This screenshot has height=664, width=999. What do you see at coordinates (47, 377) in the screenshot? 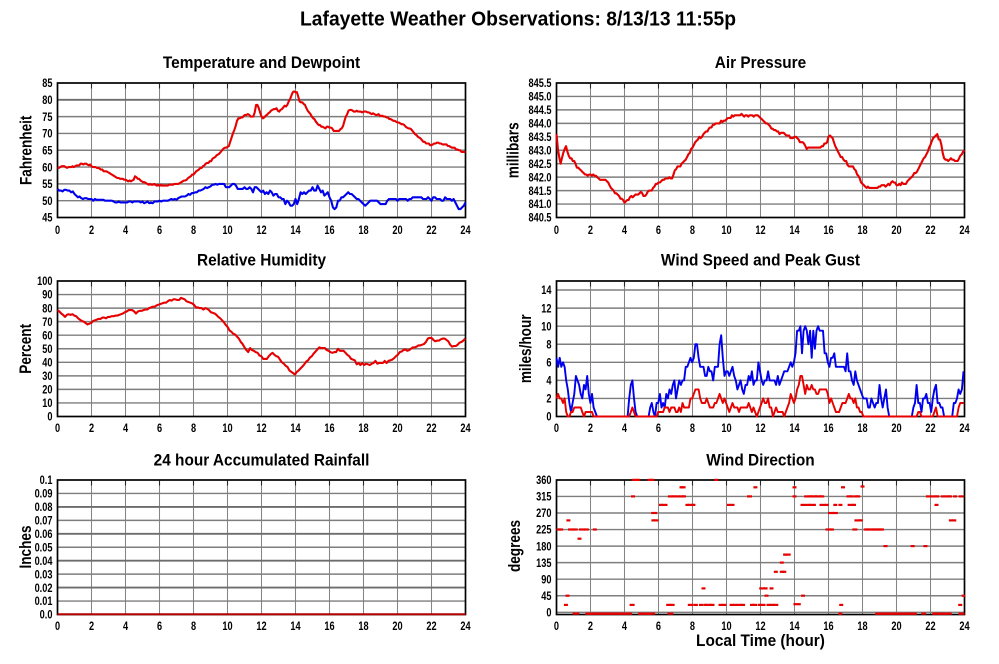
I see `svg-text: 30` at bounding box center [47, 377].